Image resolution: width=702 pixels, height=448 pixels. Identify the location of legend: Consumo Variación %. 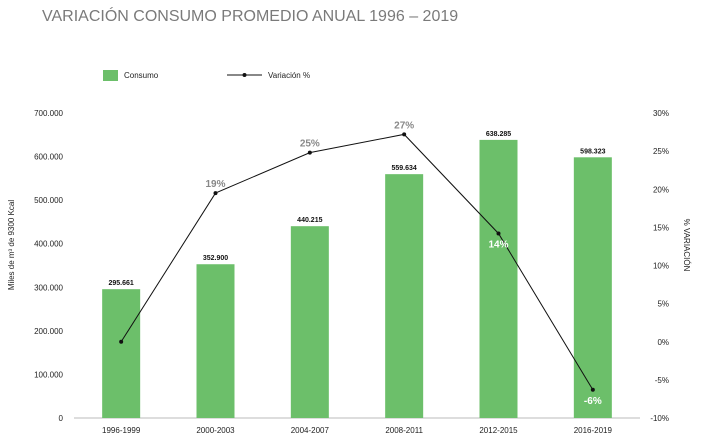
(206, 75).